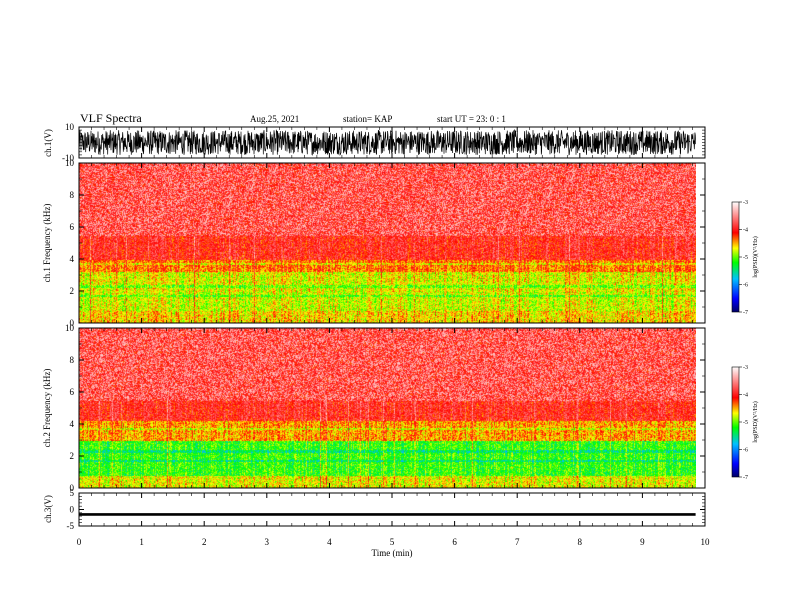 The width and height of the screenshot is (792, 612). Describe the element at coordinates (70, 163) in the screenshot. I see `ch1-spectrogram-ytick-label: 10` at that location.